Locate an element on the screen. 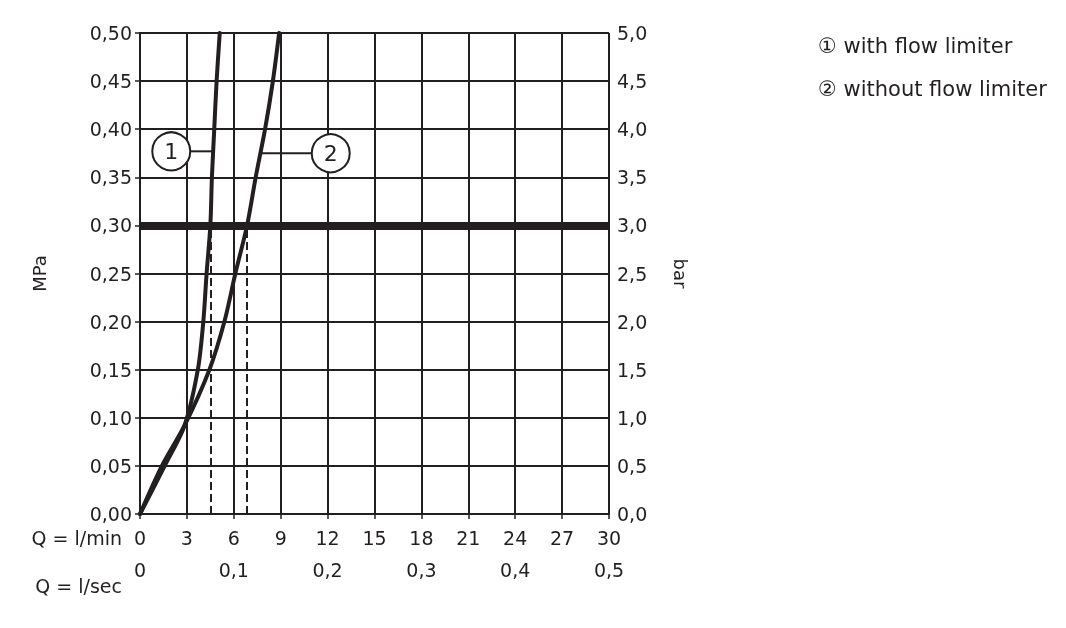 The image size is (1066, 628). y2-tick-label: 1,5 is located at coordinates (632, 369).